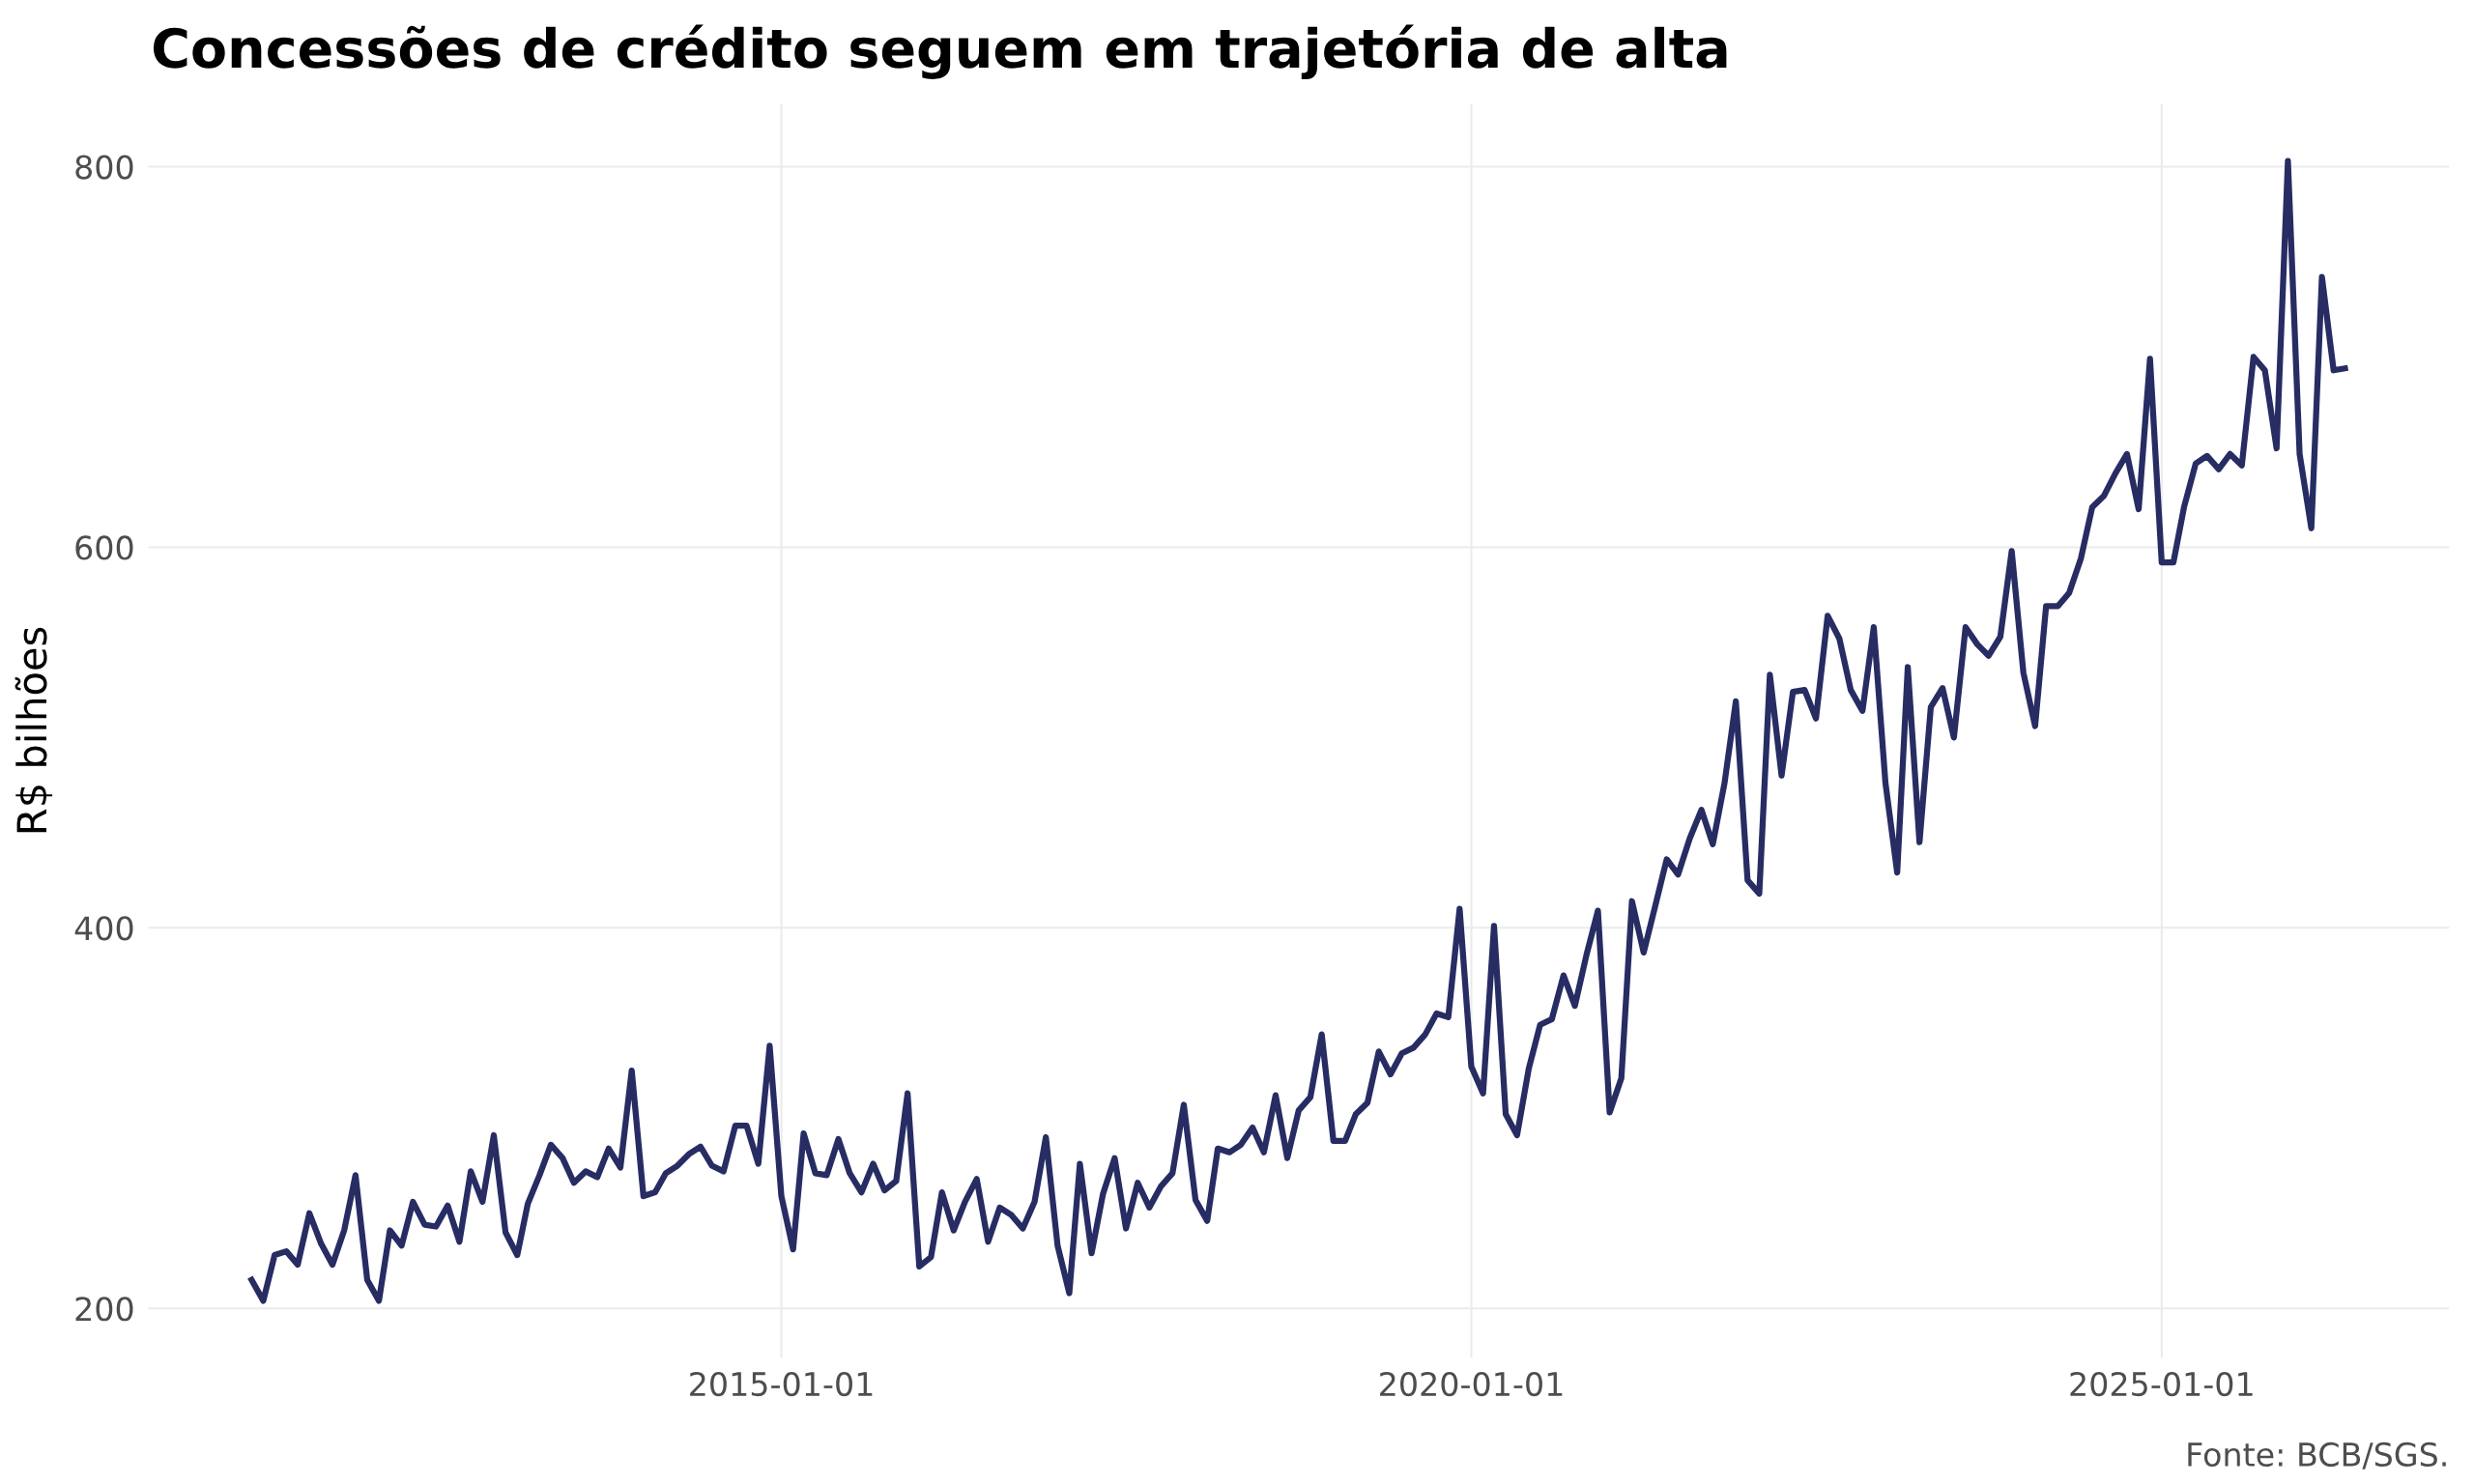 The width and height of the screenshot is (2474, 1484). I want to click on x-tick-label: 2015-01-01, so click(782, 1384).